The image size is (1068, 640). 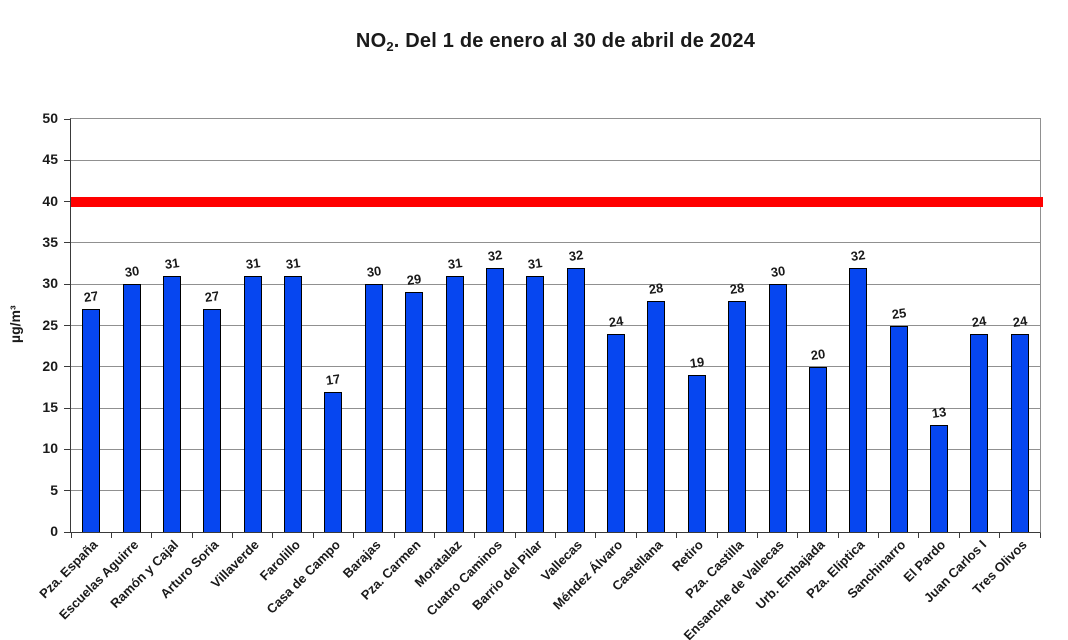 I want to click on x-axis-label-text: Retiro, so click(x=688, y=556).